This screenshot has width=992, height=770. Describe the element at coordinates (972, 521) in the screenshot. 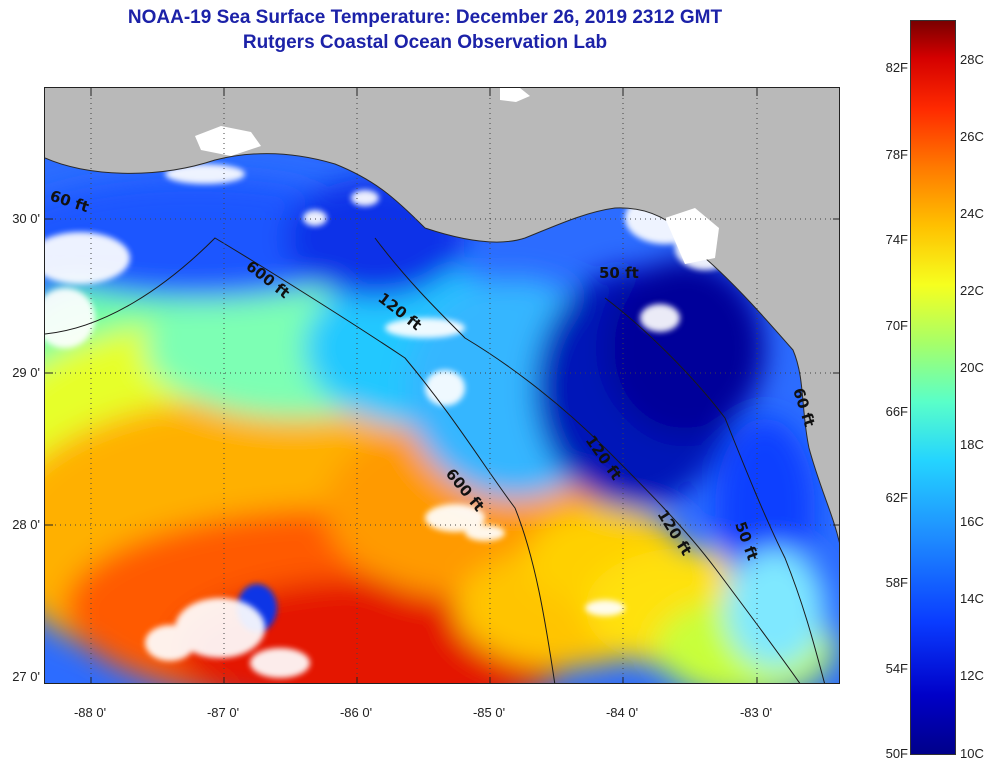

I see `colorbar-c-label: 16C` at that location.